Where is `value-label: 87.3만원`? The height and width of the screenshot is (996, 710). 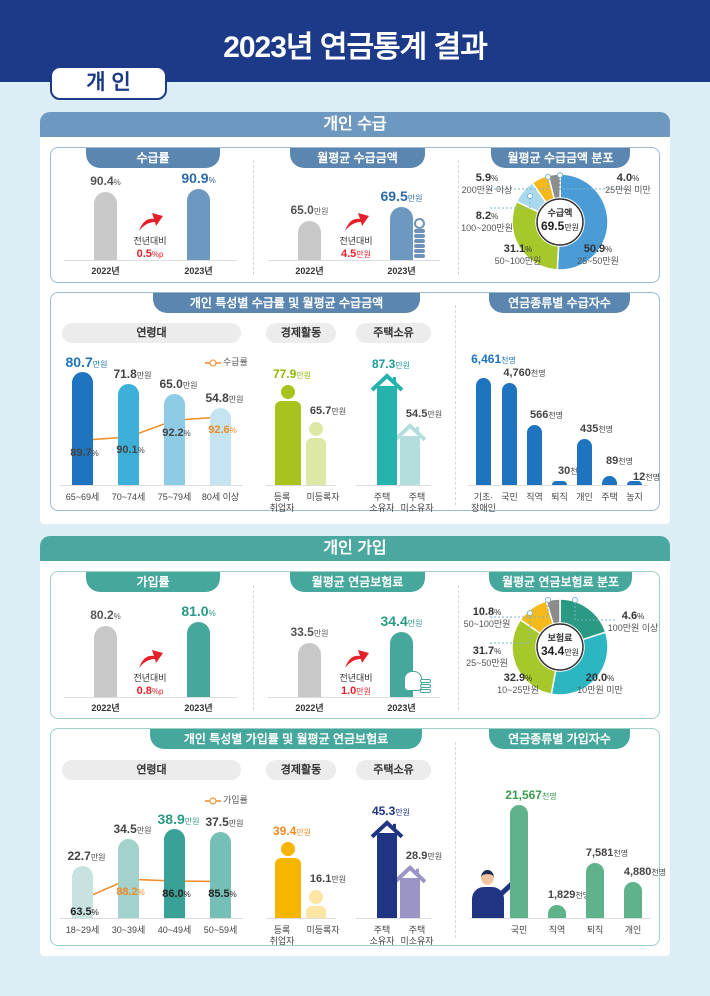 value-label: 87.3만원 is located at coordinates (390, 364).